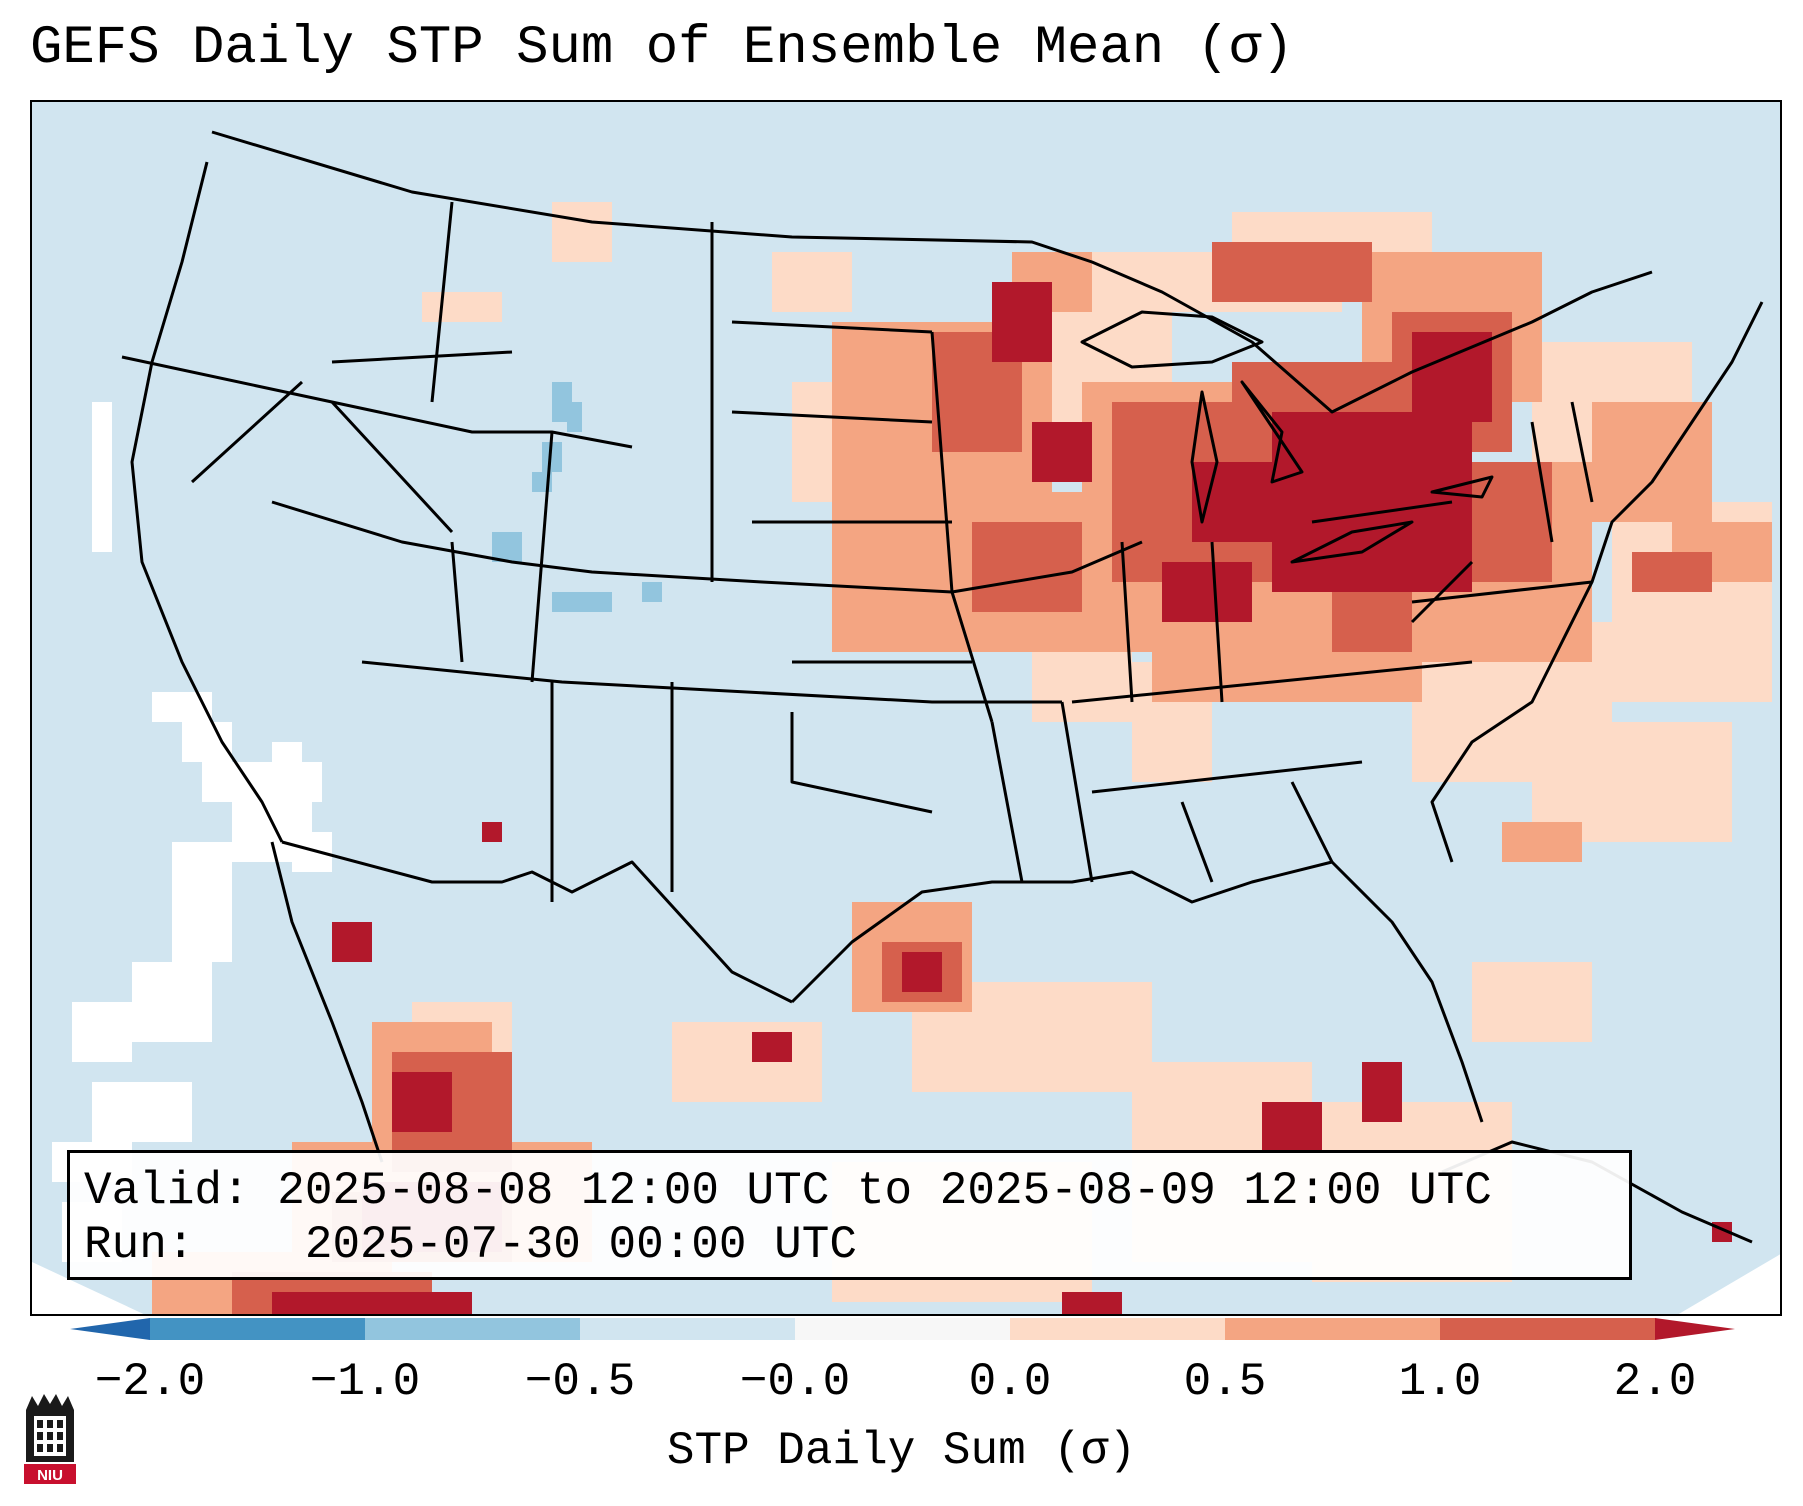 Image resolution: width=1803 pixels, height=1506 pixels. I want to click on colorbar-ticks: −2.0 −1.0 −0.5 −0.0 0.0 0.5 1.0 2.0, so click(901, 1386).